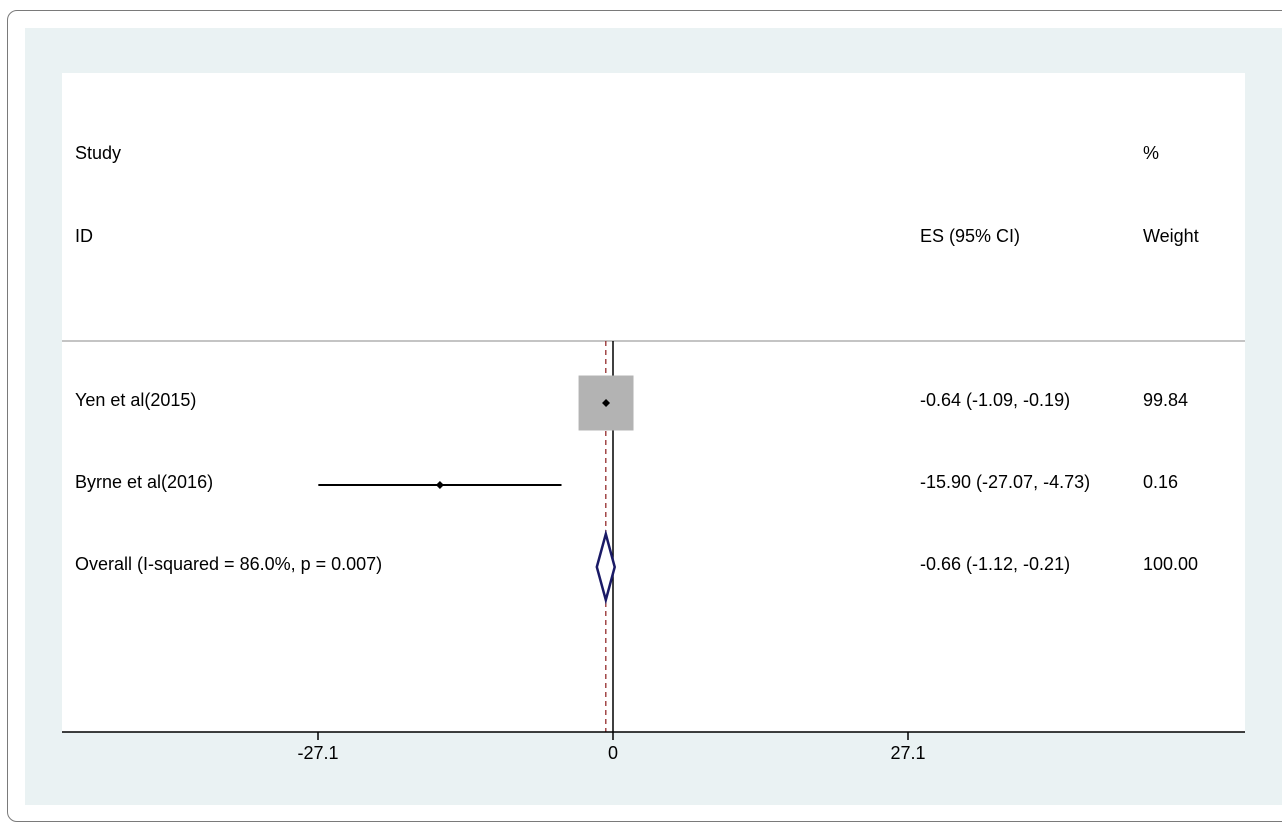 This screenshot has height=822, width=1282. I want to click on study-weight: 99.84, so click(1165, 400).